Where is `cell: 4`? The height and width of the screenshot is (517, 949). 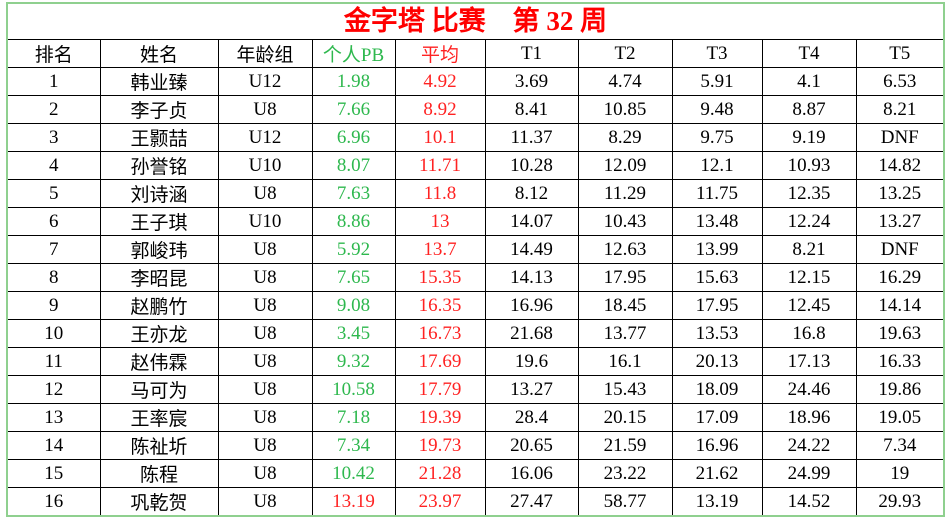 cell: 4 is located at coordinates (54, 165).